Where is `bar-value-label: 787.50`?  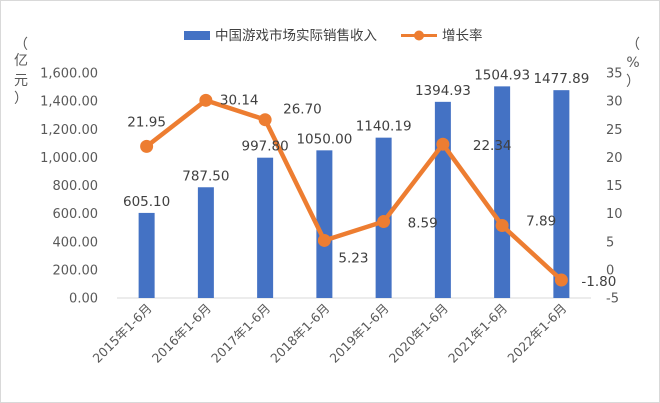
bar-value-label: 787.50 is located at coordinates (205, 176).